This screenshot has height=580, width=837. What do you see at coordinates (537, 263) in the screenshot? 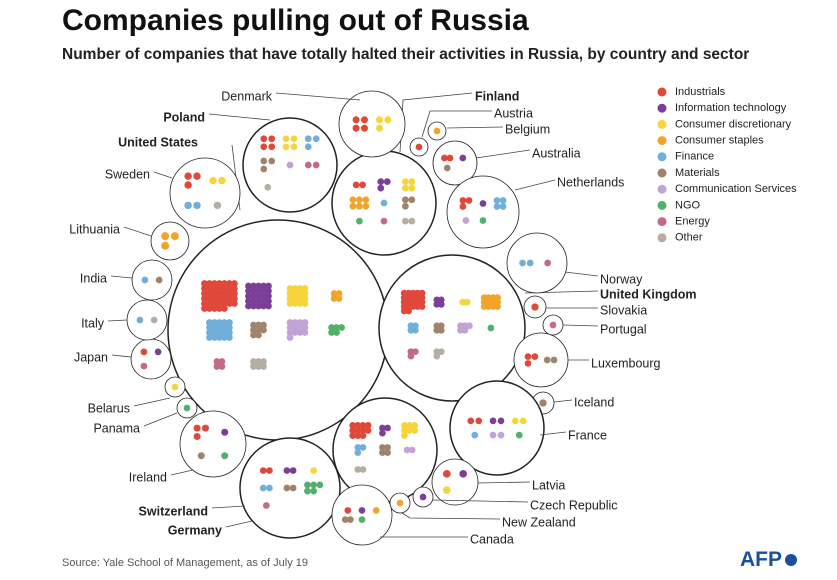
I see `country-circle-norway` at bounding box center [537, 263].